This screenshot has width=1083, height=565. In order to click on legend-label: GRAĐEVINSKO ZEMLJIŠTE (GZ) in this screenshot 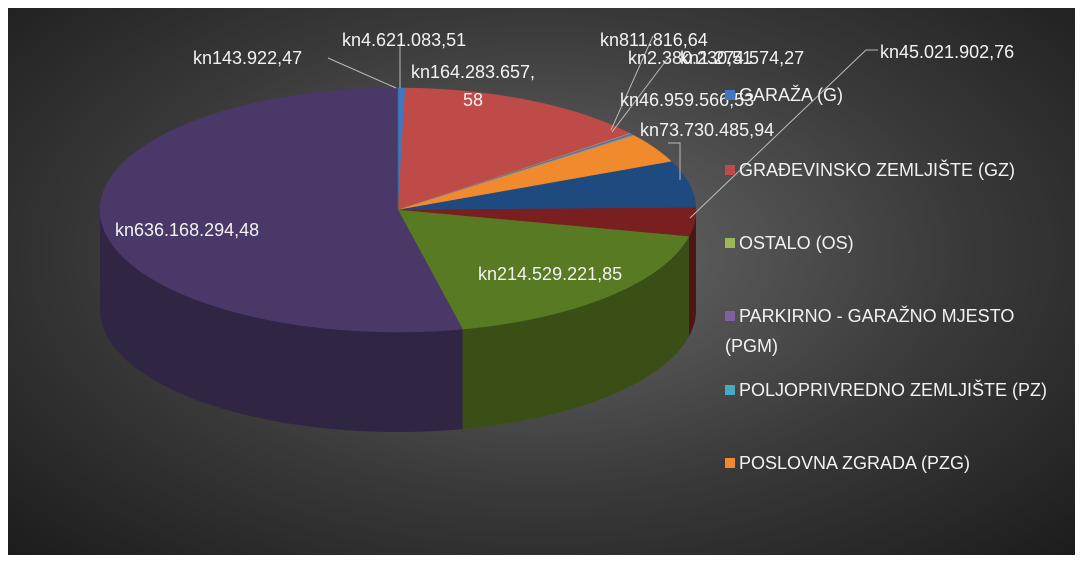, I will do `click(877, 170)`.